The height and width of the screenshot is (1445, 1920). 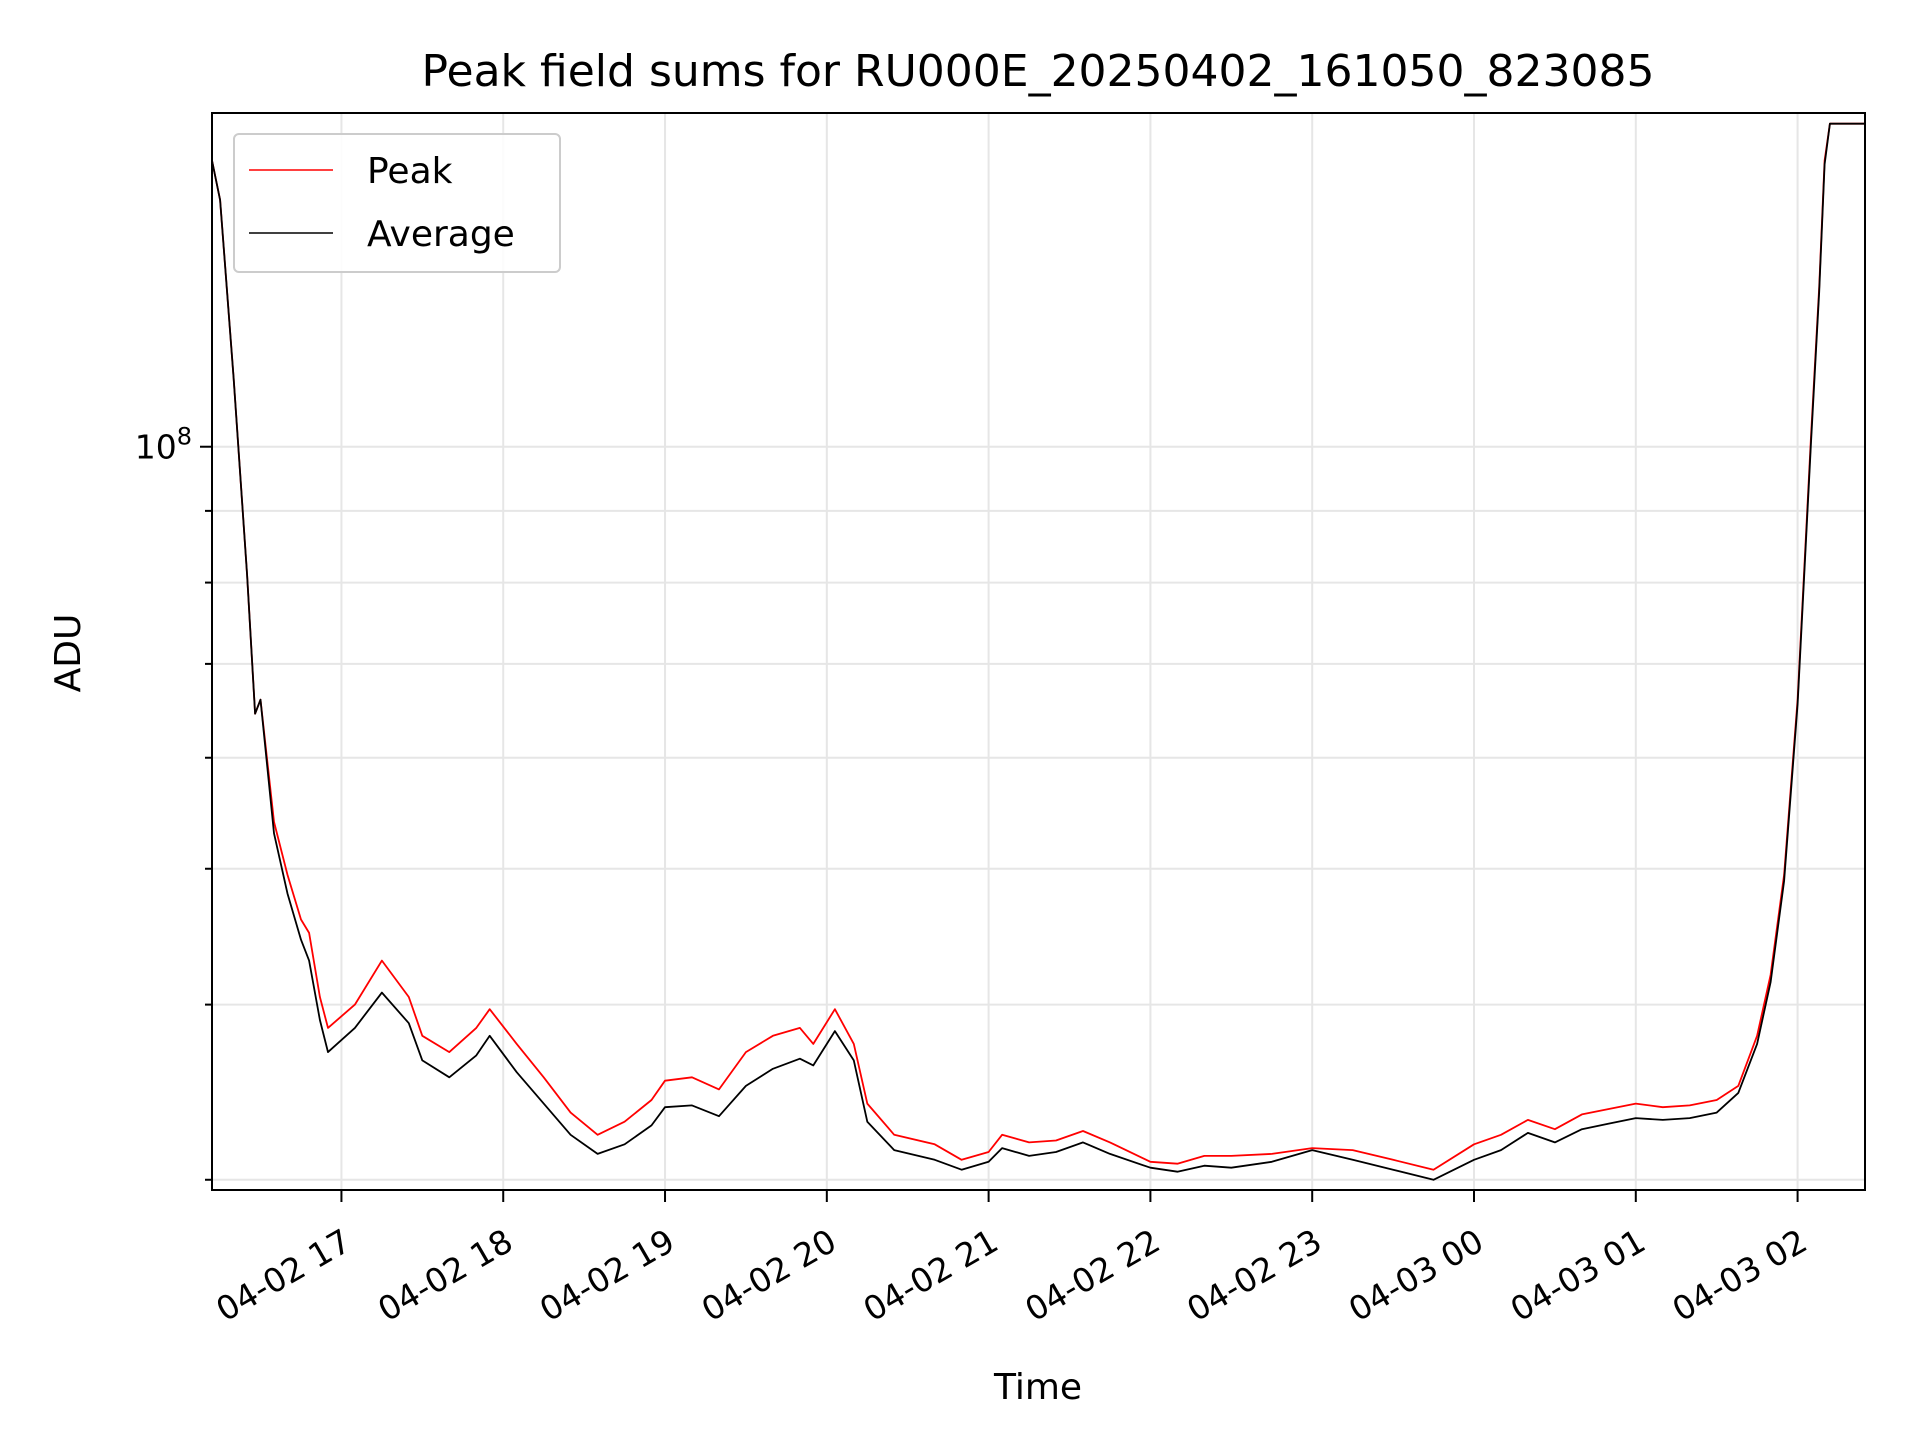 I want to click on legend-peak-label: Peak, so click(x=410, y=171).